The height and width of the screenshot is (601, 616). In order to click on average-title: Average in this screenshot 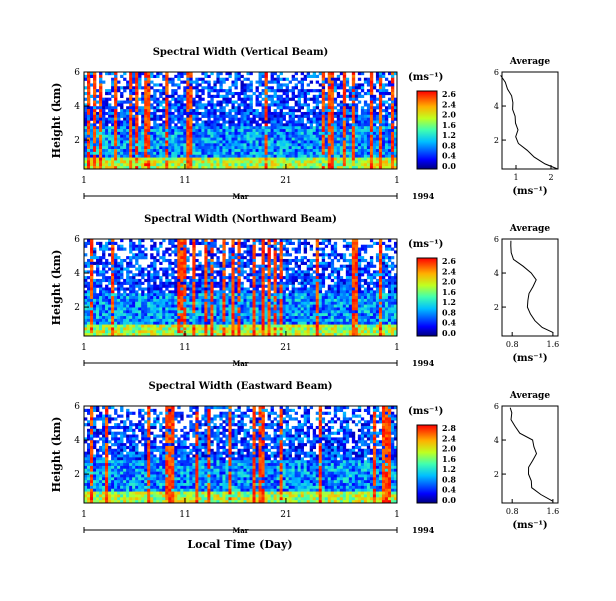, I will do `click(529, 62)`.